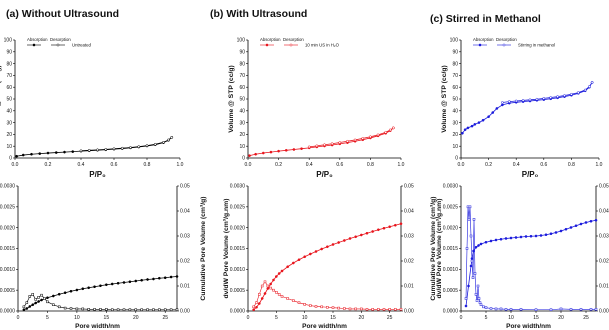 The height and width of the screenshot is (330, 609). Describe the element at coordinates (9, 123) in the screenshot. I see `y-tick-label: 30` at that location.